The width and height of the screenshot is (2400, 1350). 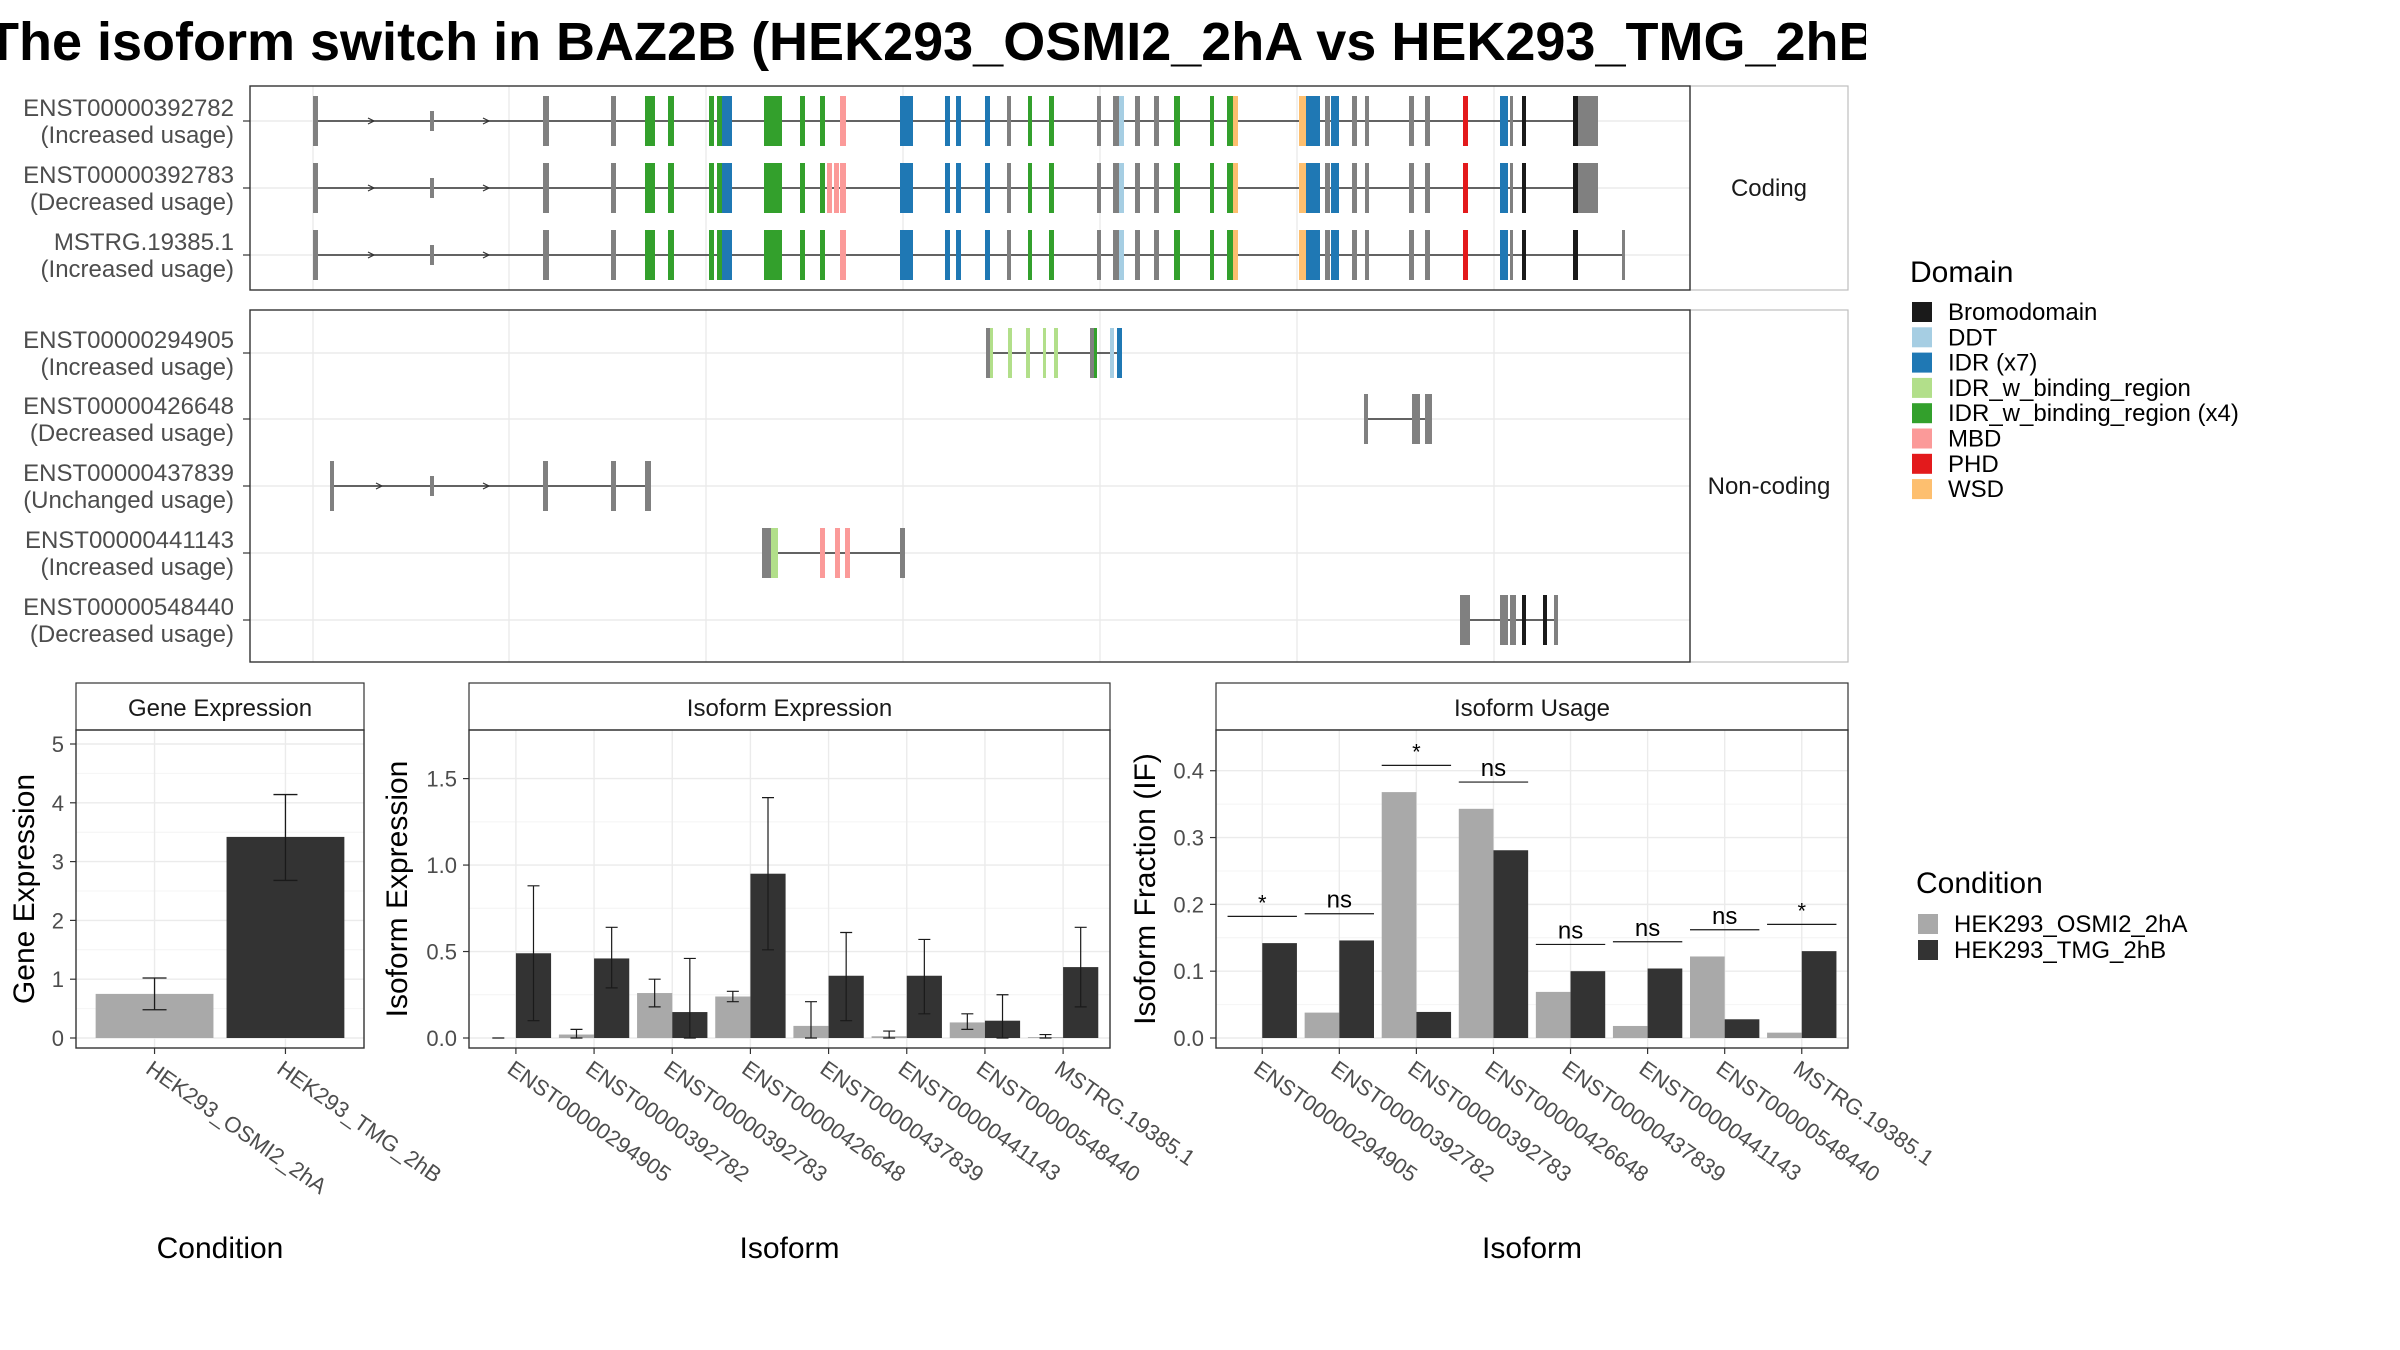 What do you see at coordinates (58, 803) in the screenshot?
I see `y-tick-label: 4` at bounding box center [58, 803].